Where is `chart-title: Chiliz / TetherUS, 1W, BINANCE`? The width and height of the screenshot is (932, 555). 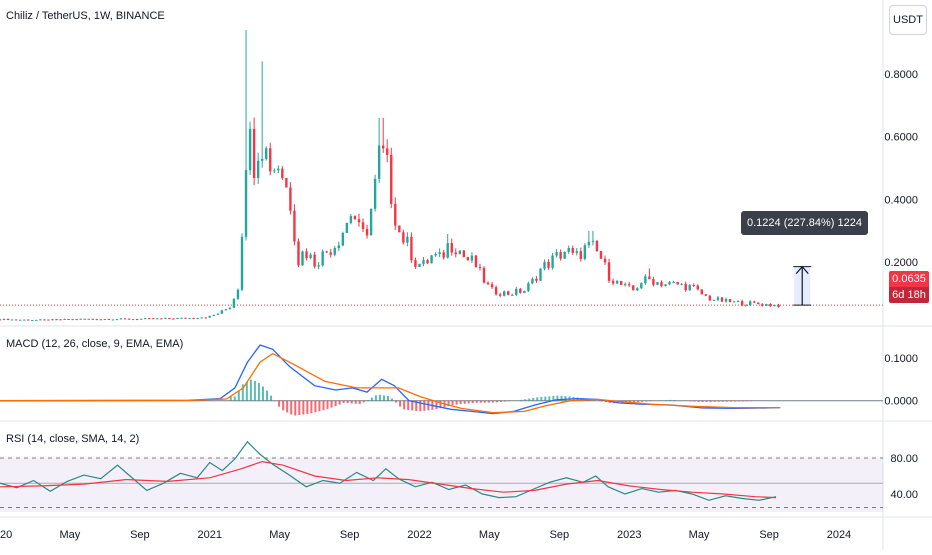 chart-title: Chiliz / TetherUS, 1W, BINANCE is located at coordinates (85, 16).